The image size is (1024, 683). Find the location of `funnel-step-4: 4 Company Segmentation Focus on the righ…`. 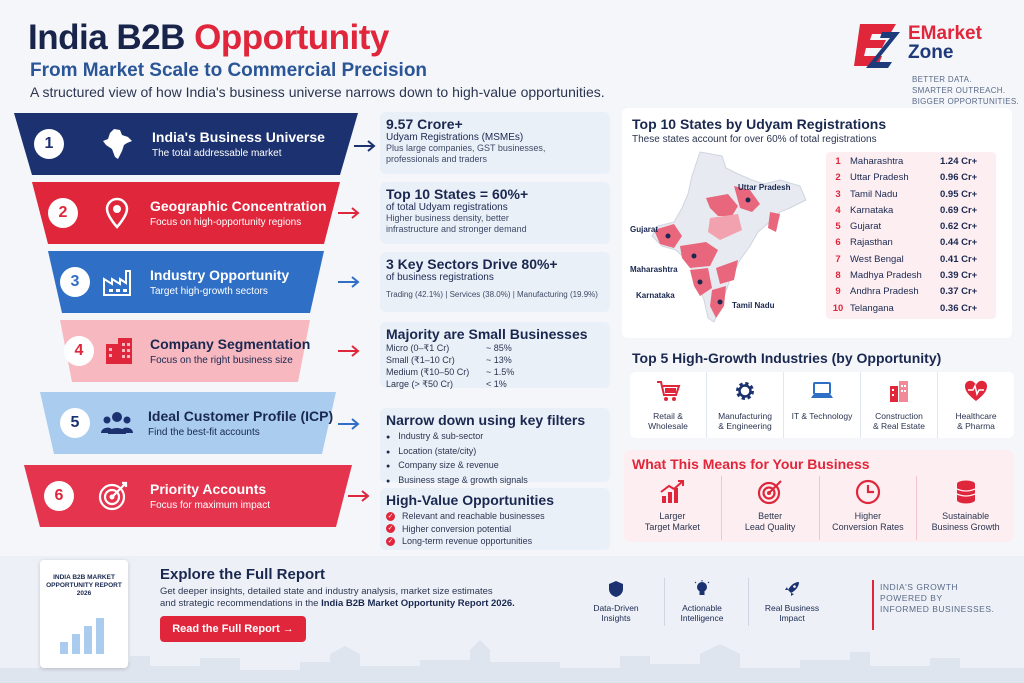

funnel-step-4: 4 Company Segmentation Focus on the righ… is located at coordinates (185, 351).